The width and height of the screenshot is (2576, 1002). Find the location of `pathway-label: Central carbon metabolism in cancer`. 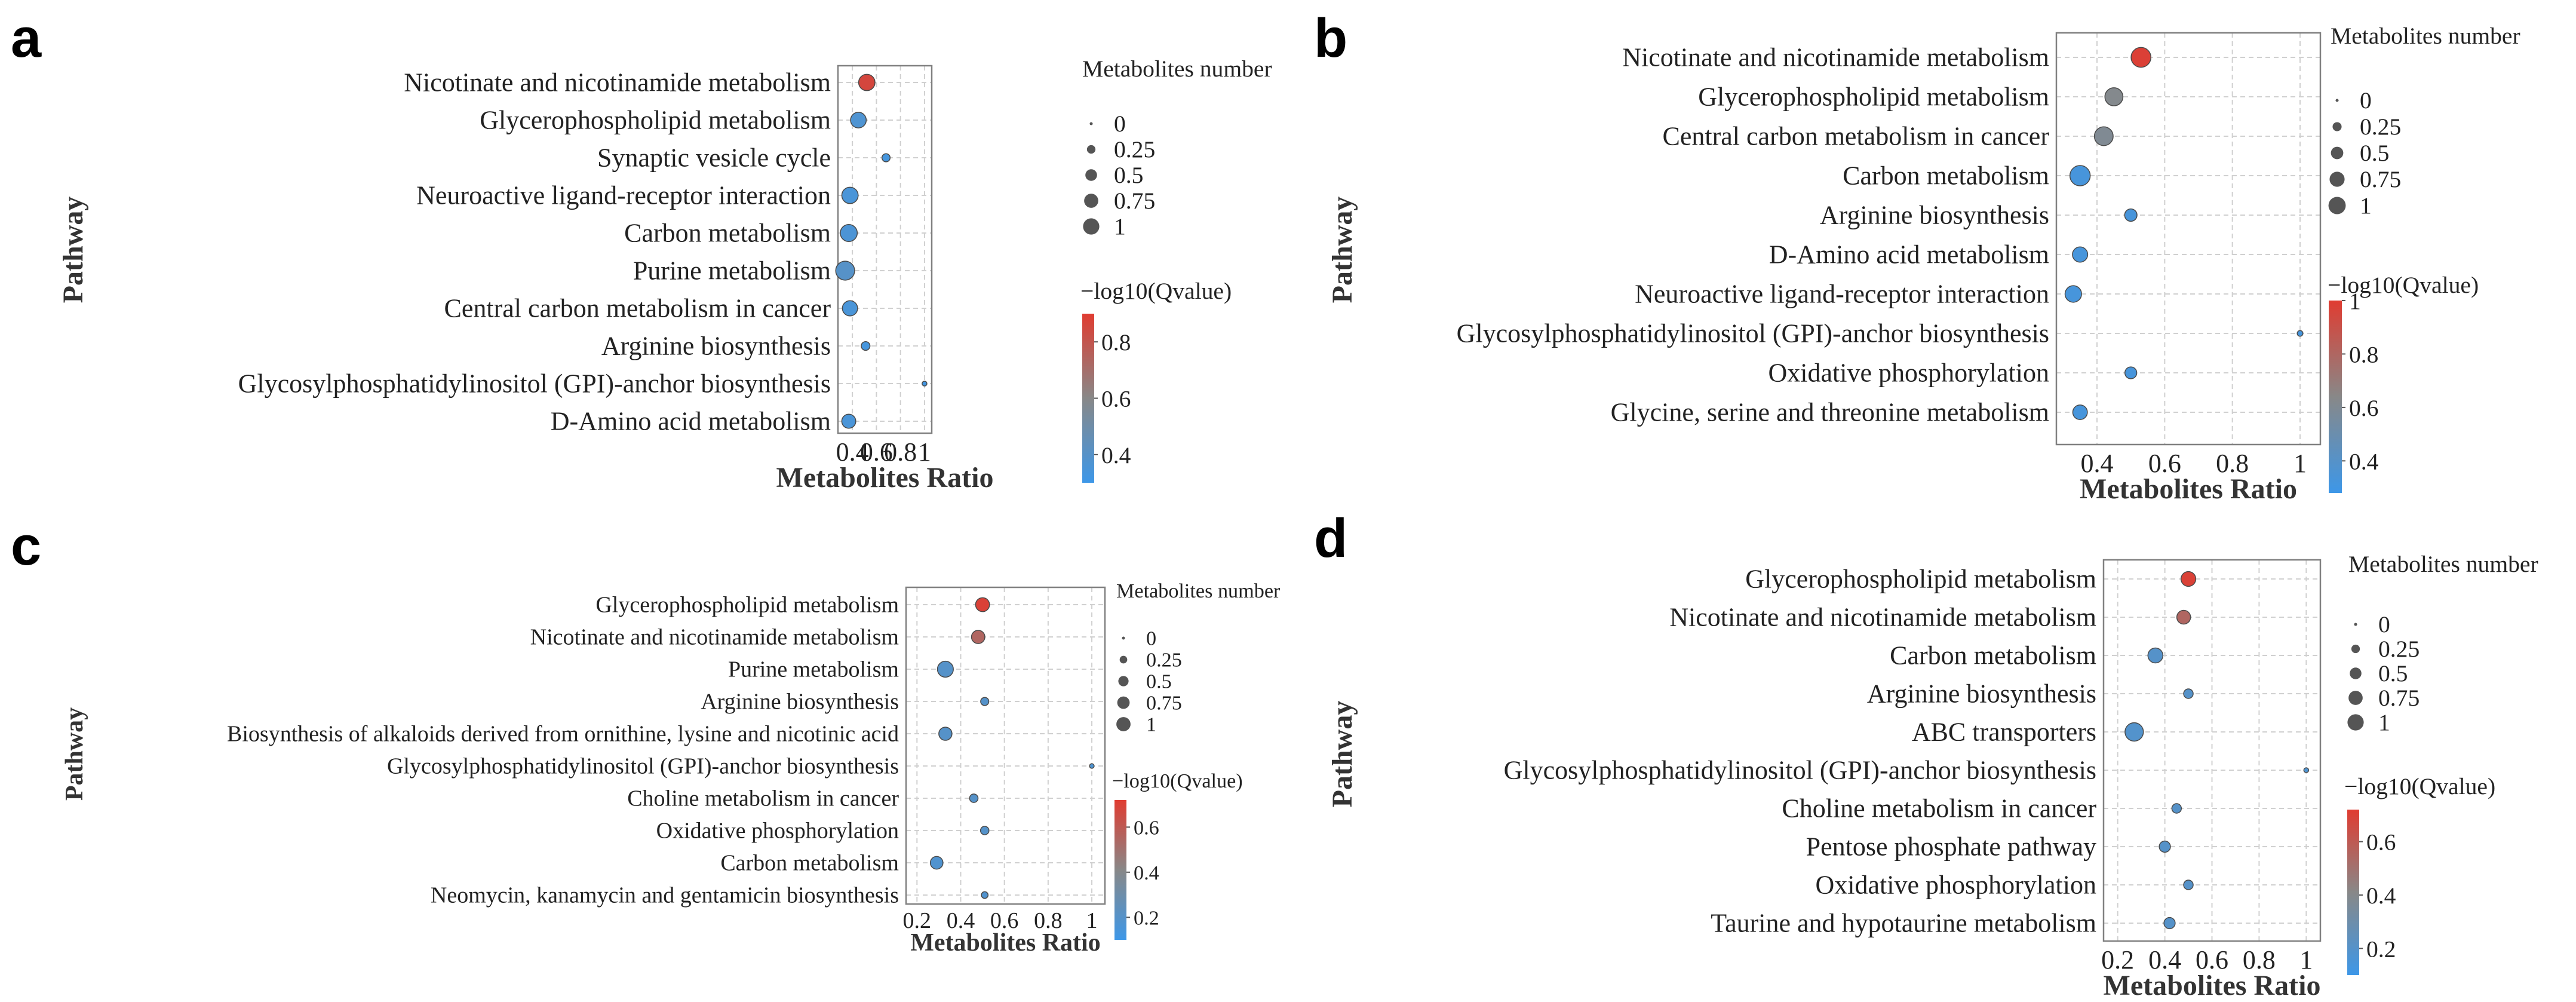

pathway-label: Central carbon metabolism in cancer is located at coordinates (637, 308).